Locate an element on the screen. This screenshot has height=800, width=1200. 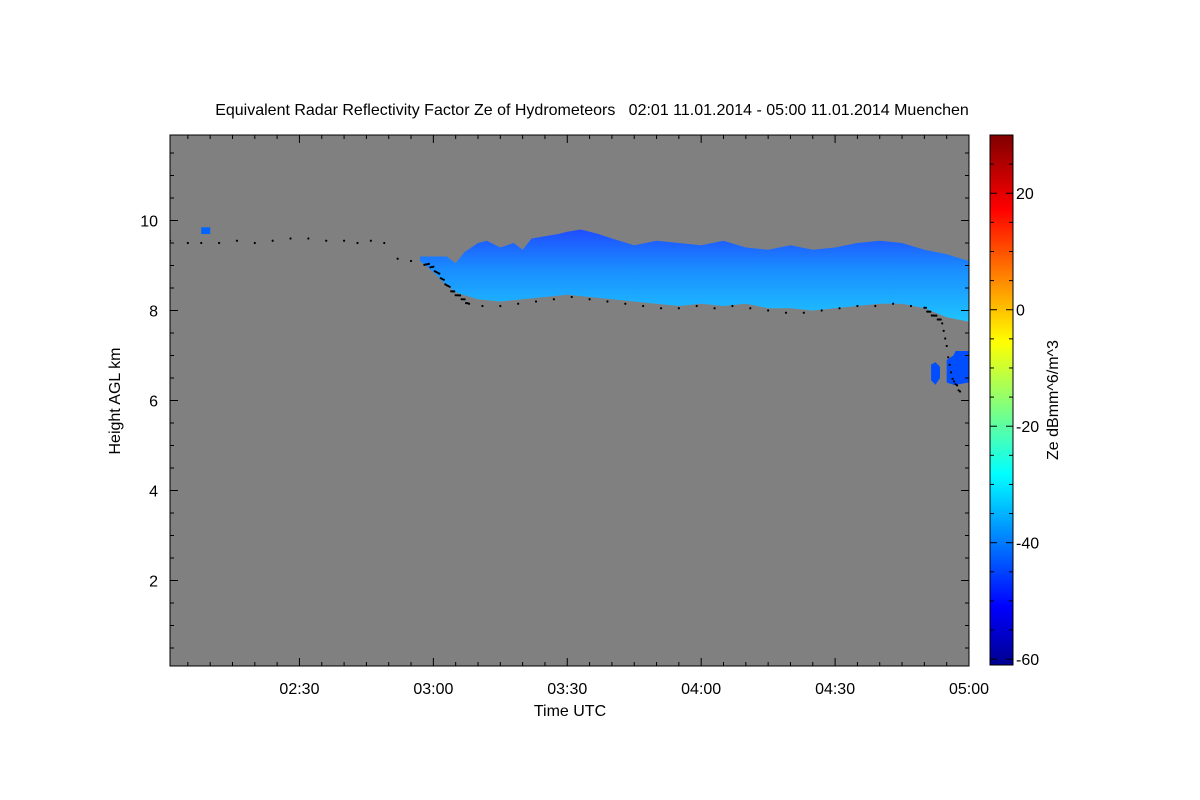
reflectivity-layers is located at coordinates (585, 306).